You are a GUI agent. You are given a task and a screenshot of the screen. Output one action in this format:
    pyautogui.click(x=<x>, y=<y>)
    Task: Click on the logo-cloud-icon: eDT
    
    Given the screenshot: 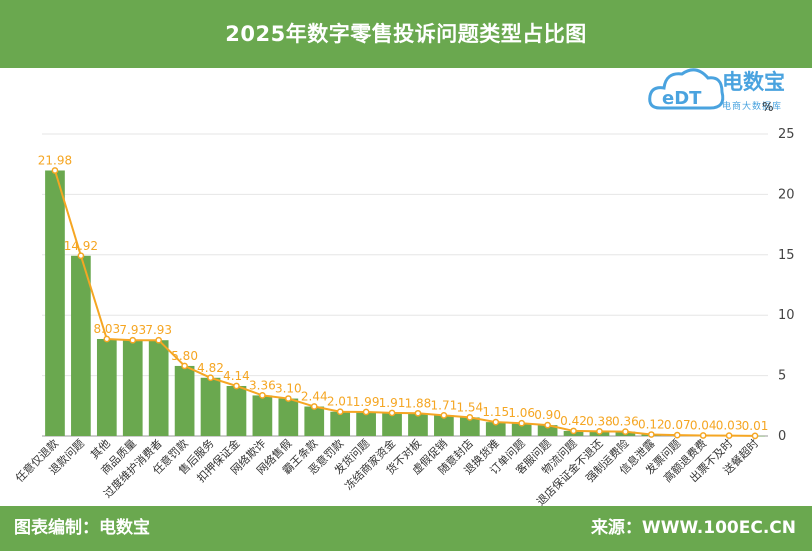 What is the action you would take?
    pyautogui.click(x=686, y=89)
    